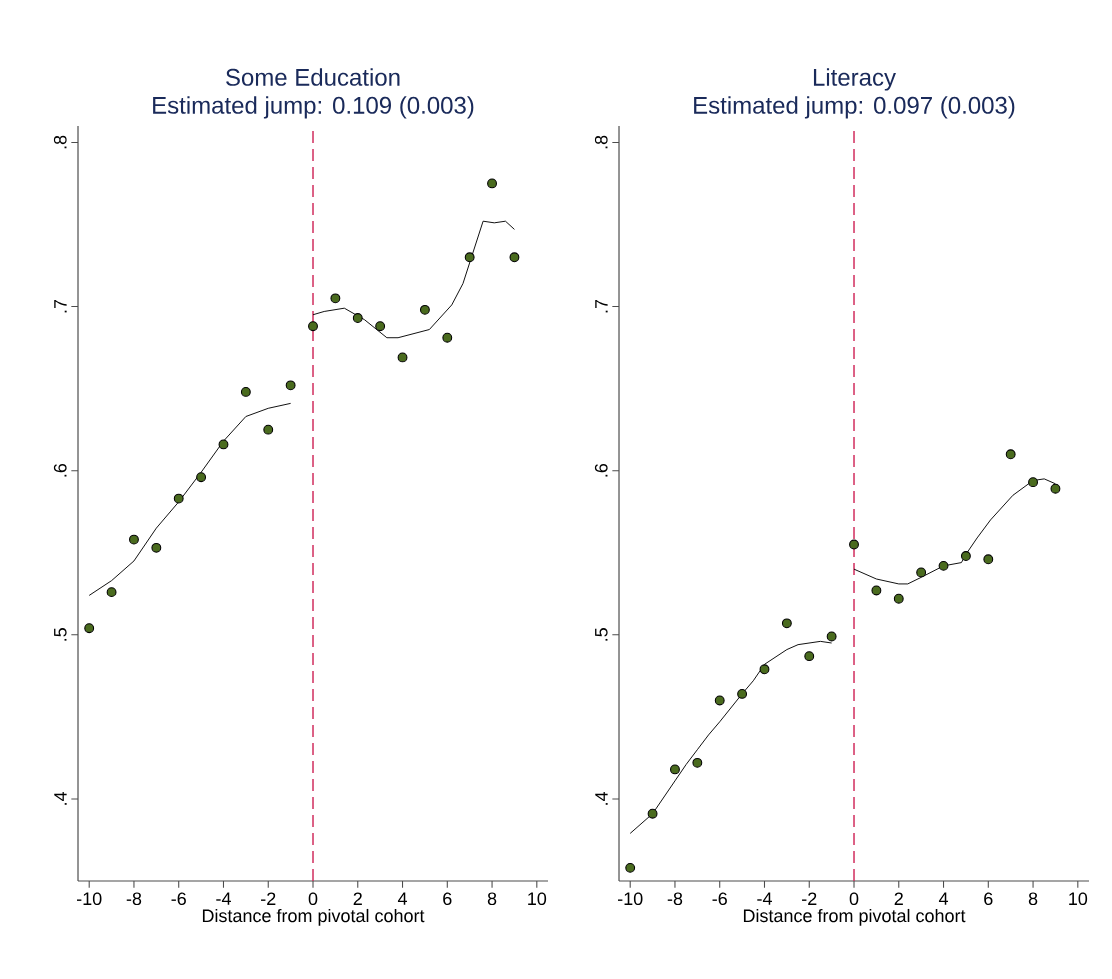  I want to click on chart-subtitle: Estimated jump: 0.109 (0.003), so click(313, 107).